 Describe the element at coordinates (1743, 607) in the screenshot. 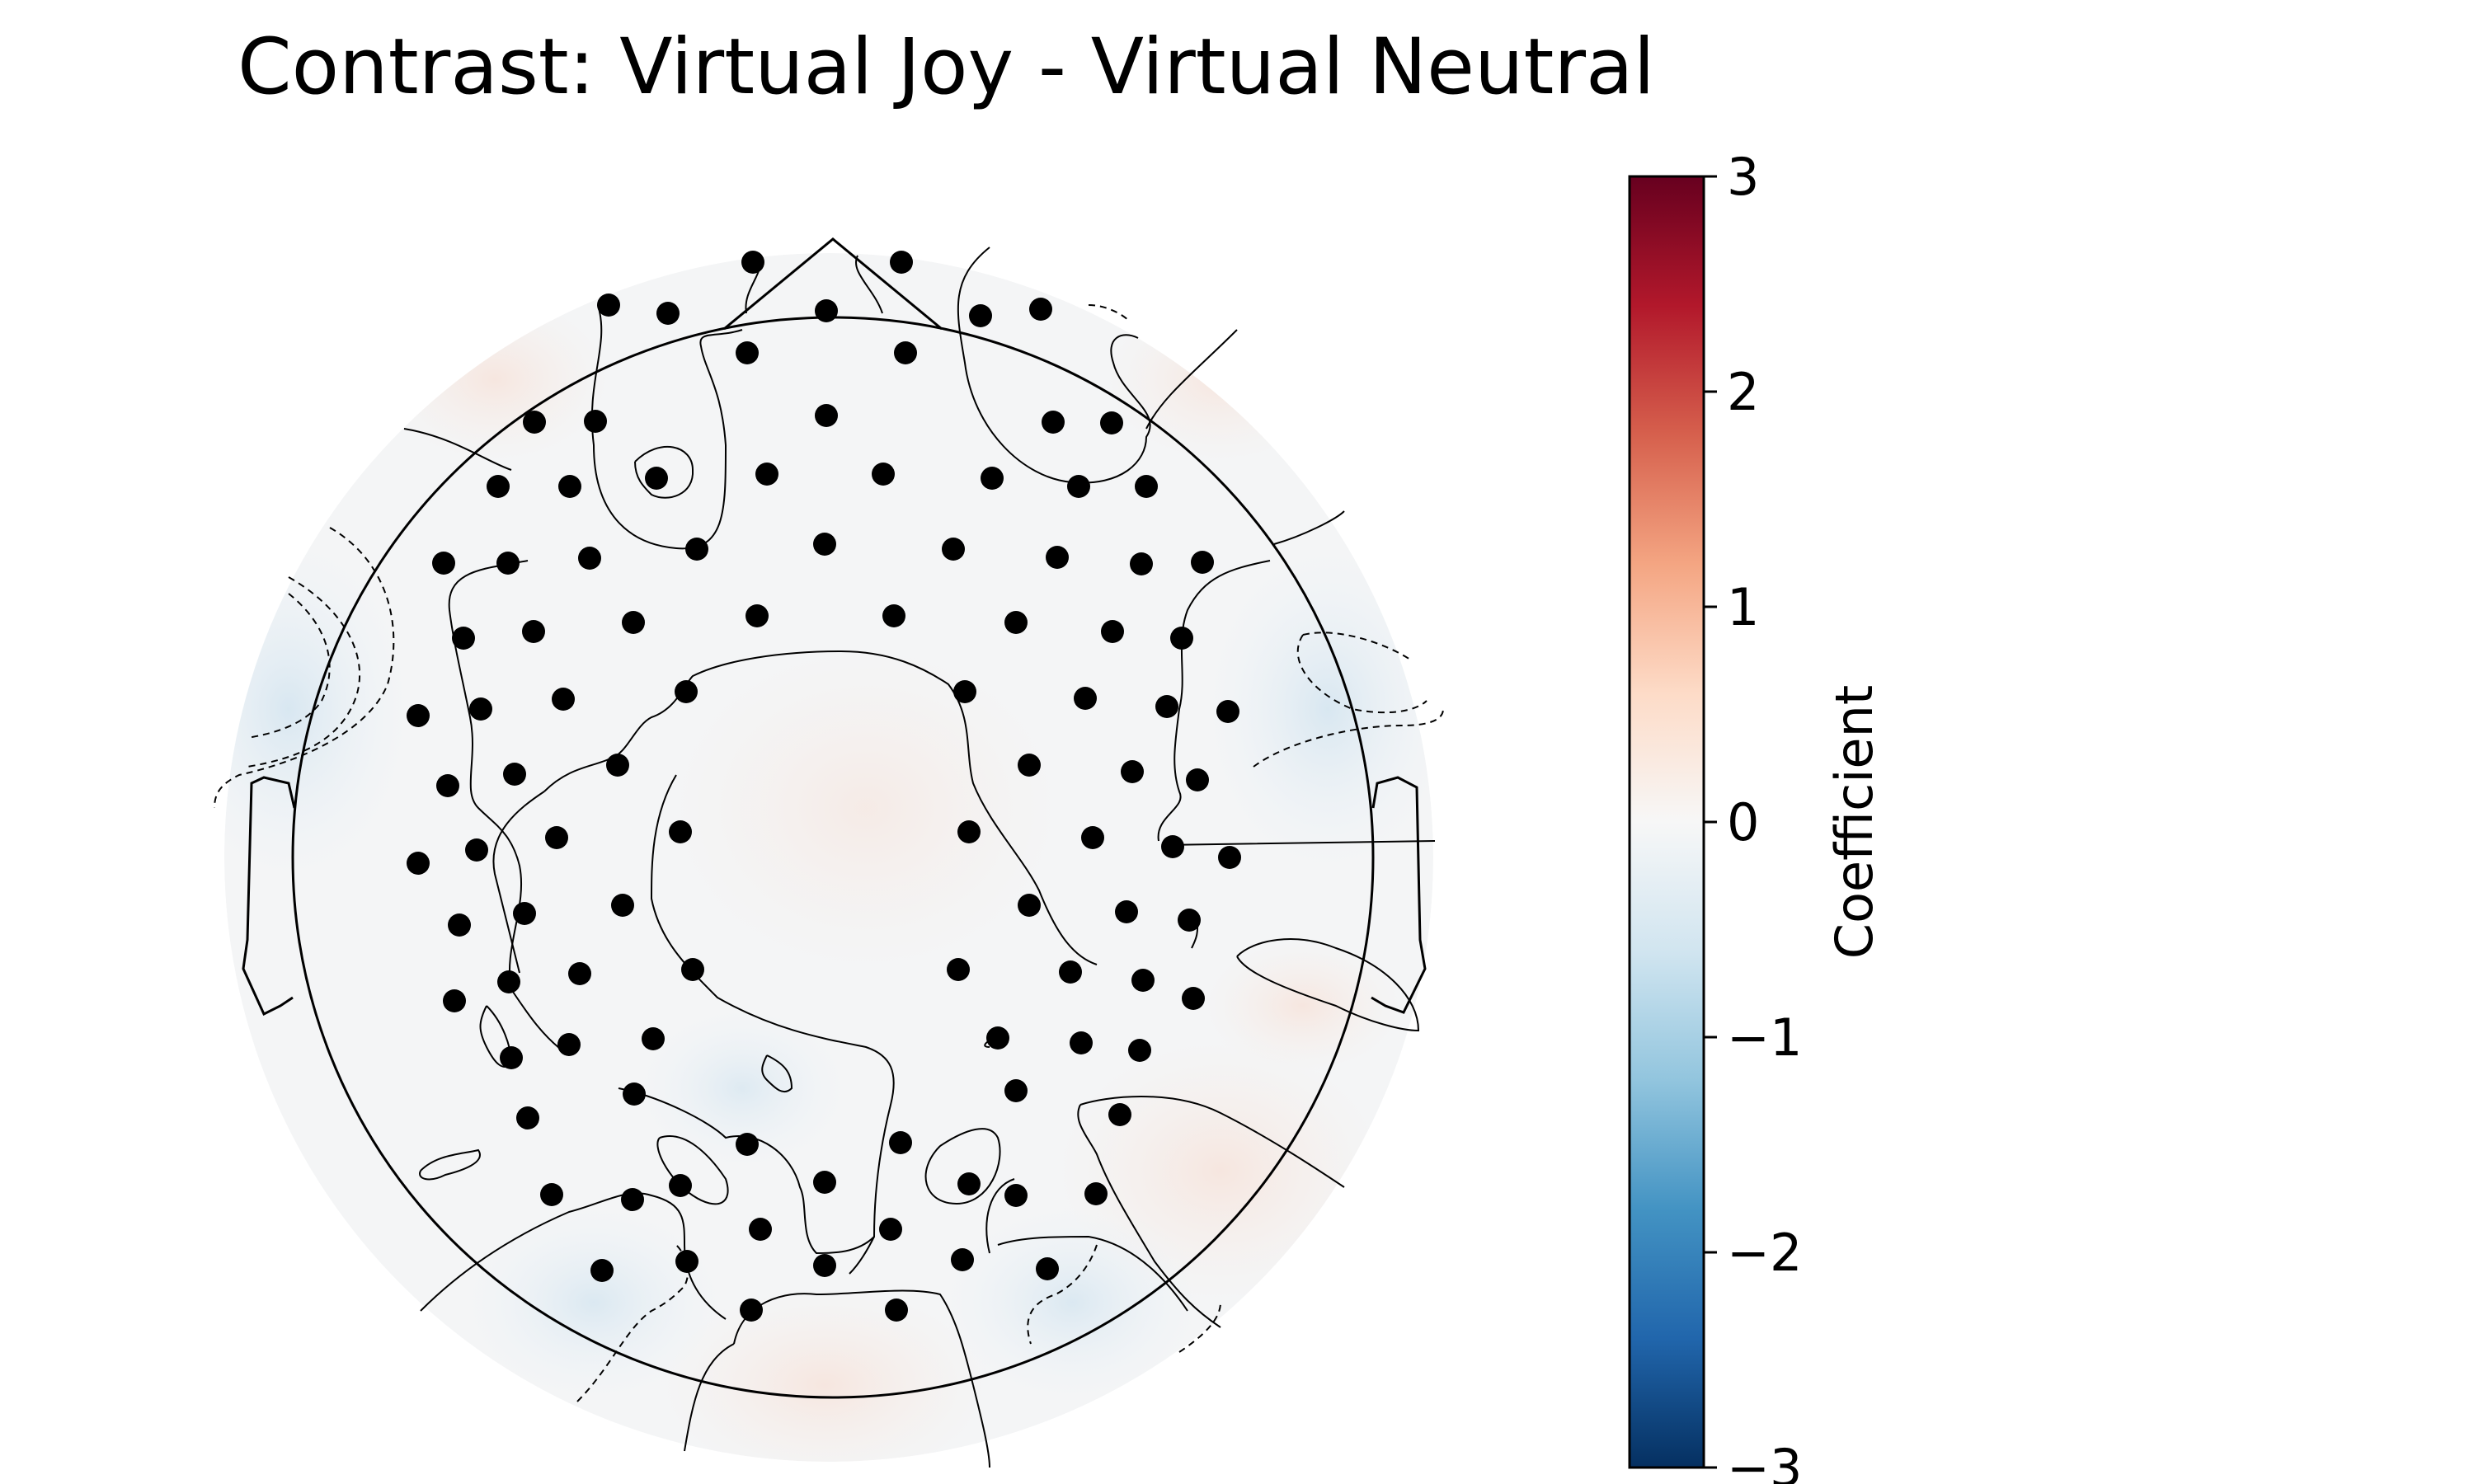

I see `colorbar-tick-label: 1` at that location.